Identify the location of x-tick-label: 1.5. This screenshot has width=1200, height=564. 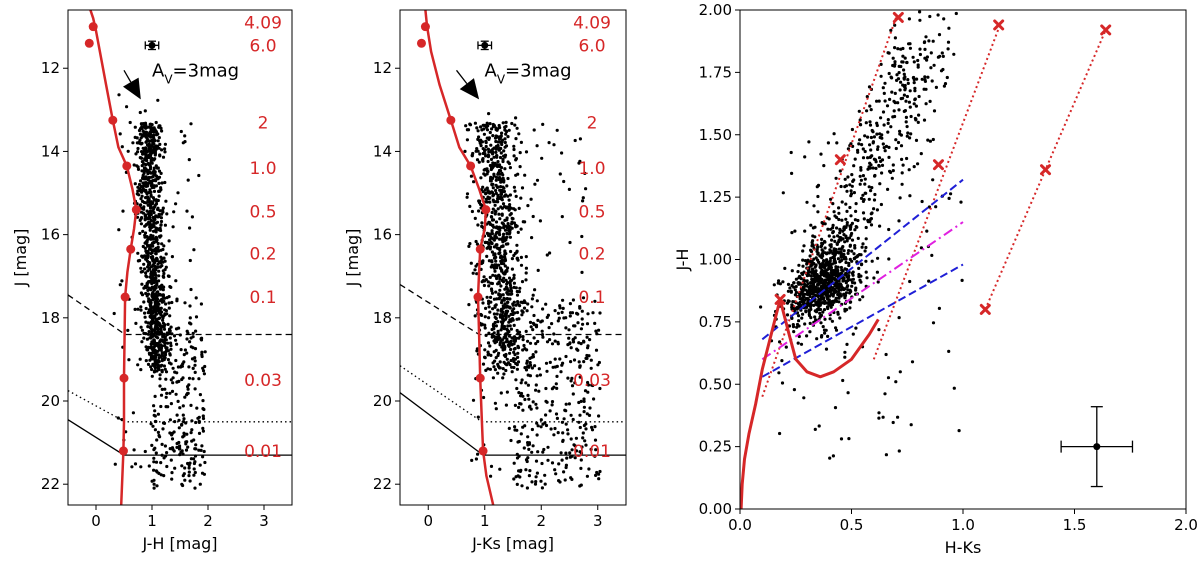
(1075, 525).